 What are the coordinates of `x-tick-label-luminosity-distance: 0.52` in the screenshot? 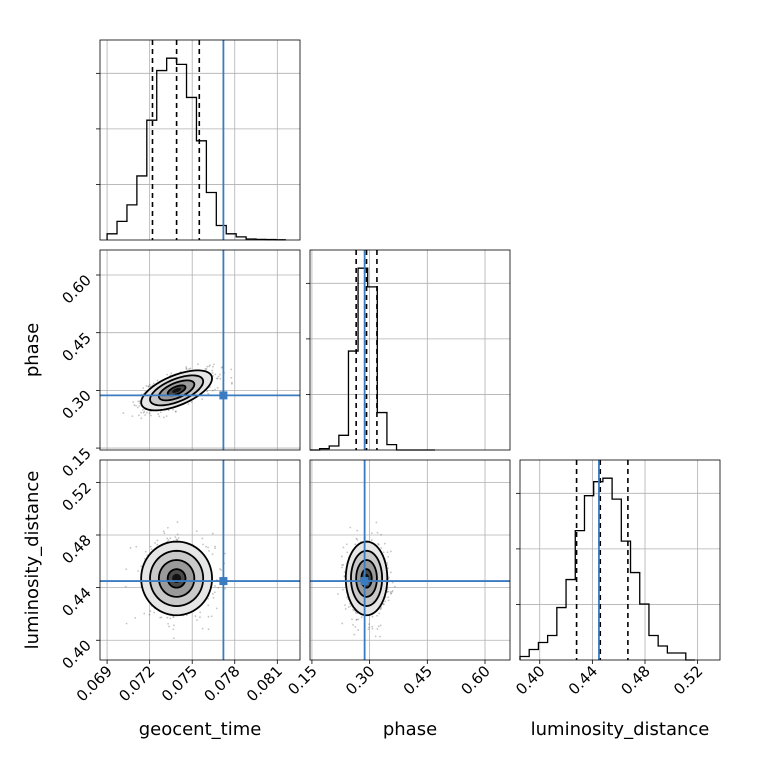 It's located at (688, 680).